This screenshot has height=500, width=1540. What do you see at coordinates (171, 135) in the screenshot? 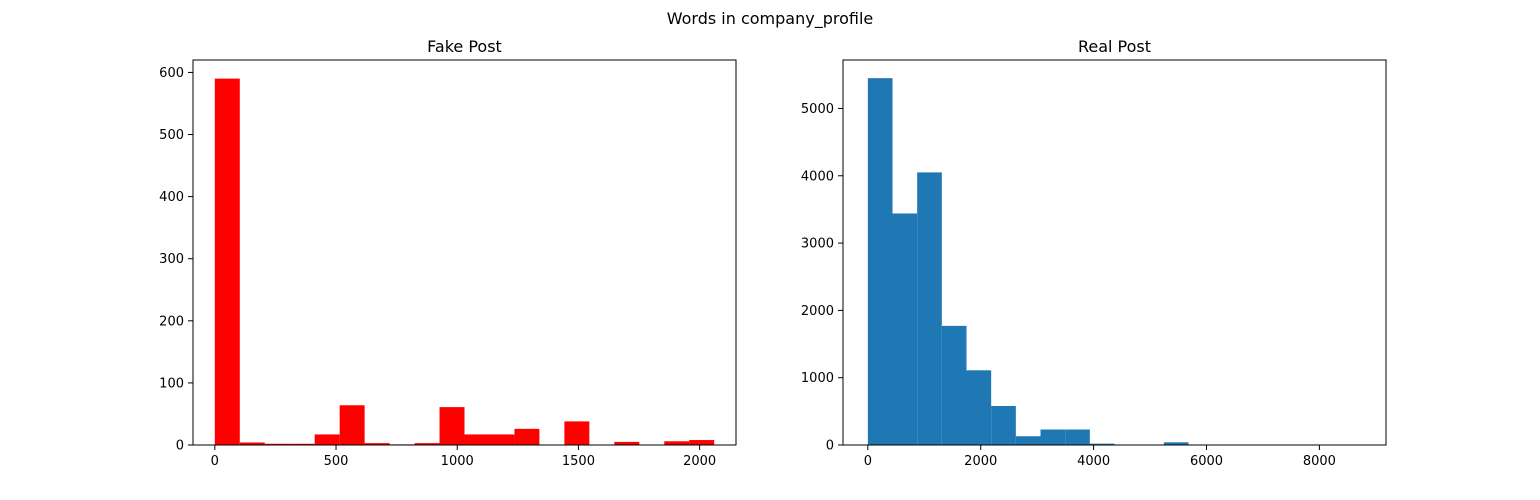
I see `y-tick-label: 500` at bounding box center [171, 135].